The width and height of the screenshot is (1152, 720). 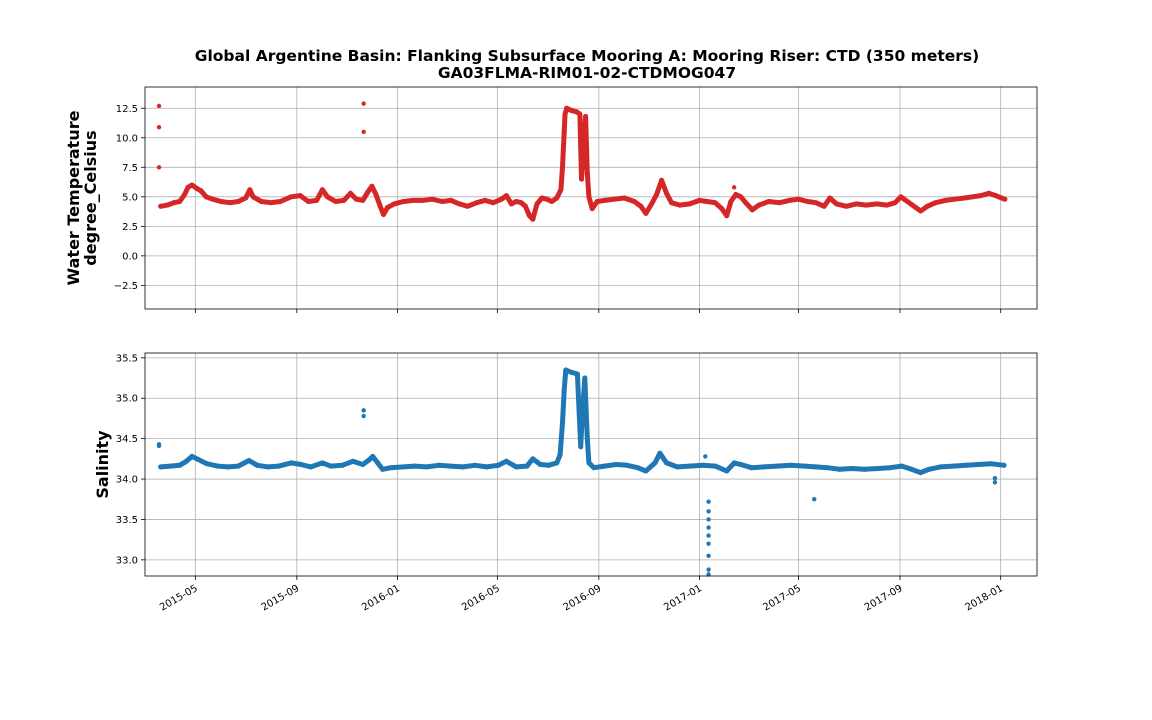 What do you see at coordinates (127, 399) in the screenshot?
I see `salinity-ytick-label: 35.0` at bounding box center [127, 399].